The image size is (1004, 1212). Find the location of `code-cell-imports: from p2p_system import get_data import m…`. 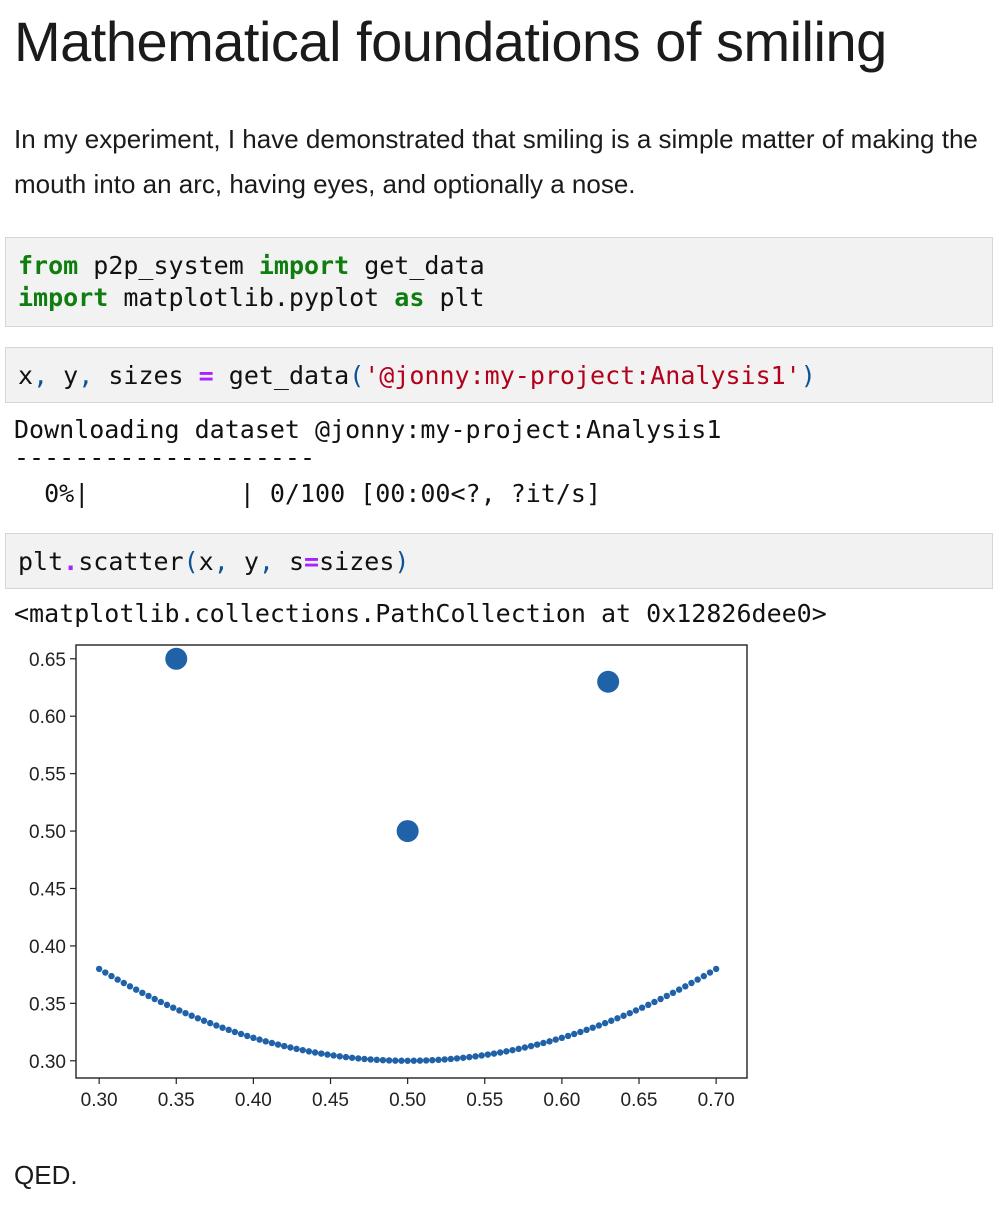

code-cell-imports: from p2p_system import get_data import m… is located at coordinates (499, 282).